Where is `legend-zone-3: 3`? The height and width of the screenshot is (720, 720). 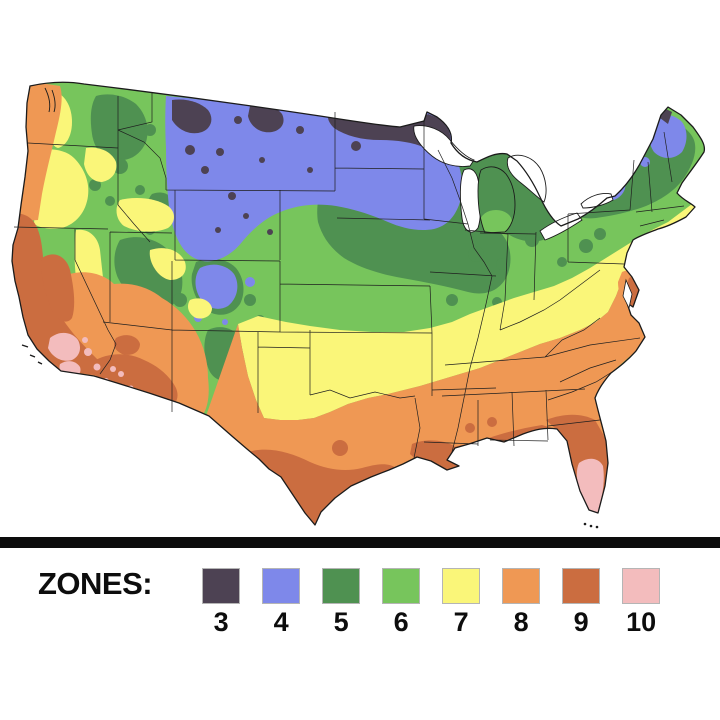
legend-zone-3: 3 is located at coordinates (221, 599).